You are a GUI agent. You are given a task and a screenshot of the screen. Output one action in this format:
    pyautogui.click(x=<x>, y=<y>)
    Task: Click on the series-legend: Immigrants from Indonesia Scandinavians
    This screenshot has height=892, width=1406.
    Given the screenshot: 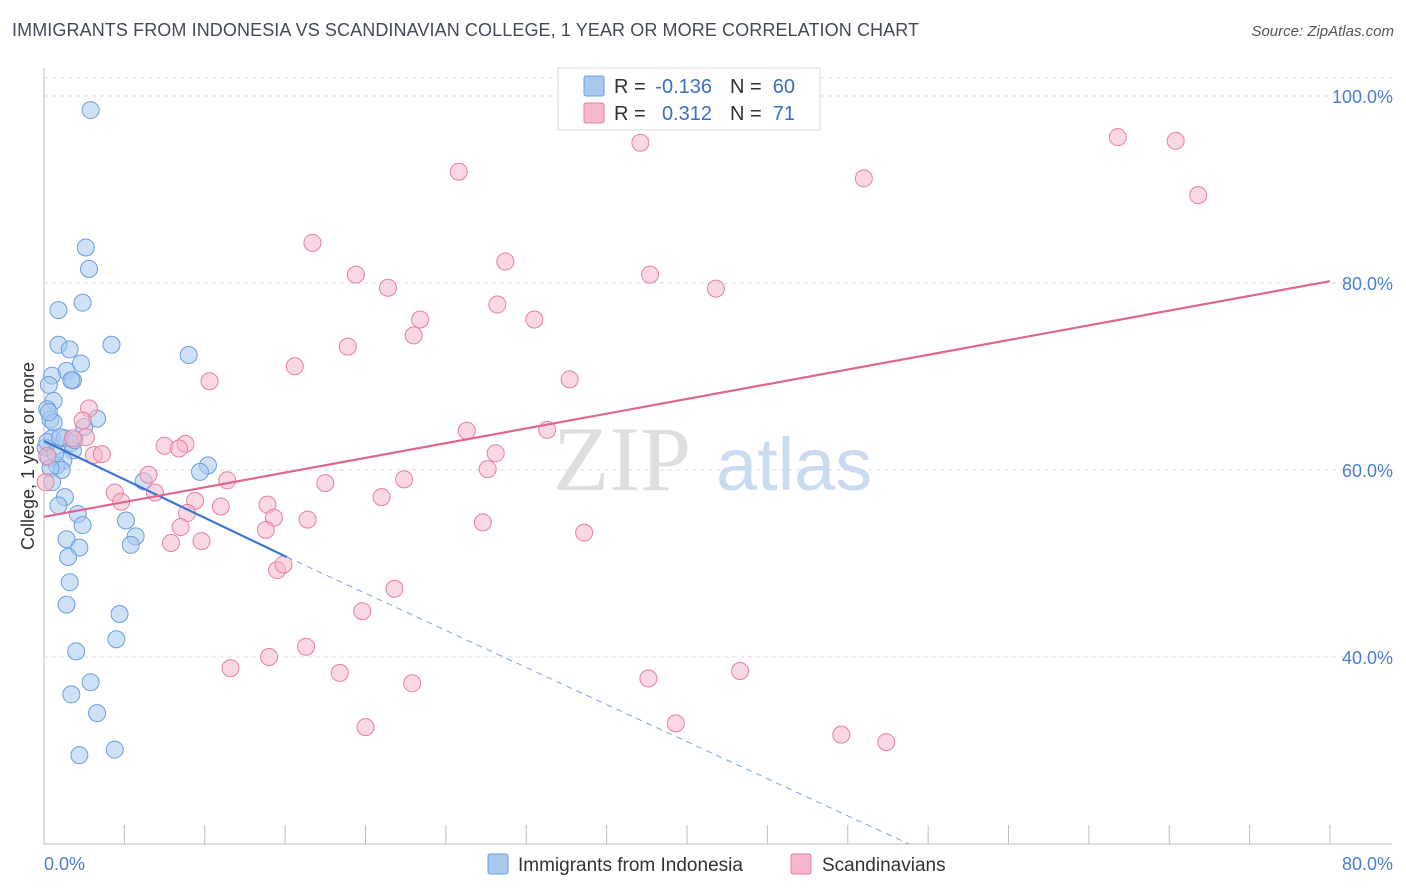 What is the action you would take?
    pyautogui.click(x=716, y=864)
    